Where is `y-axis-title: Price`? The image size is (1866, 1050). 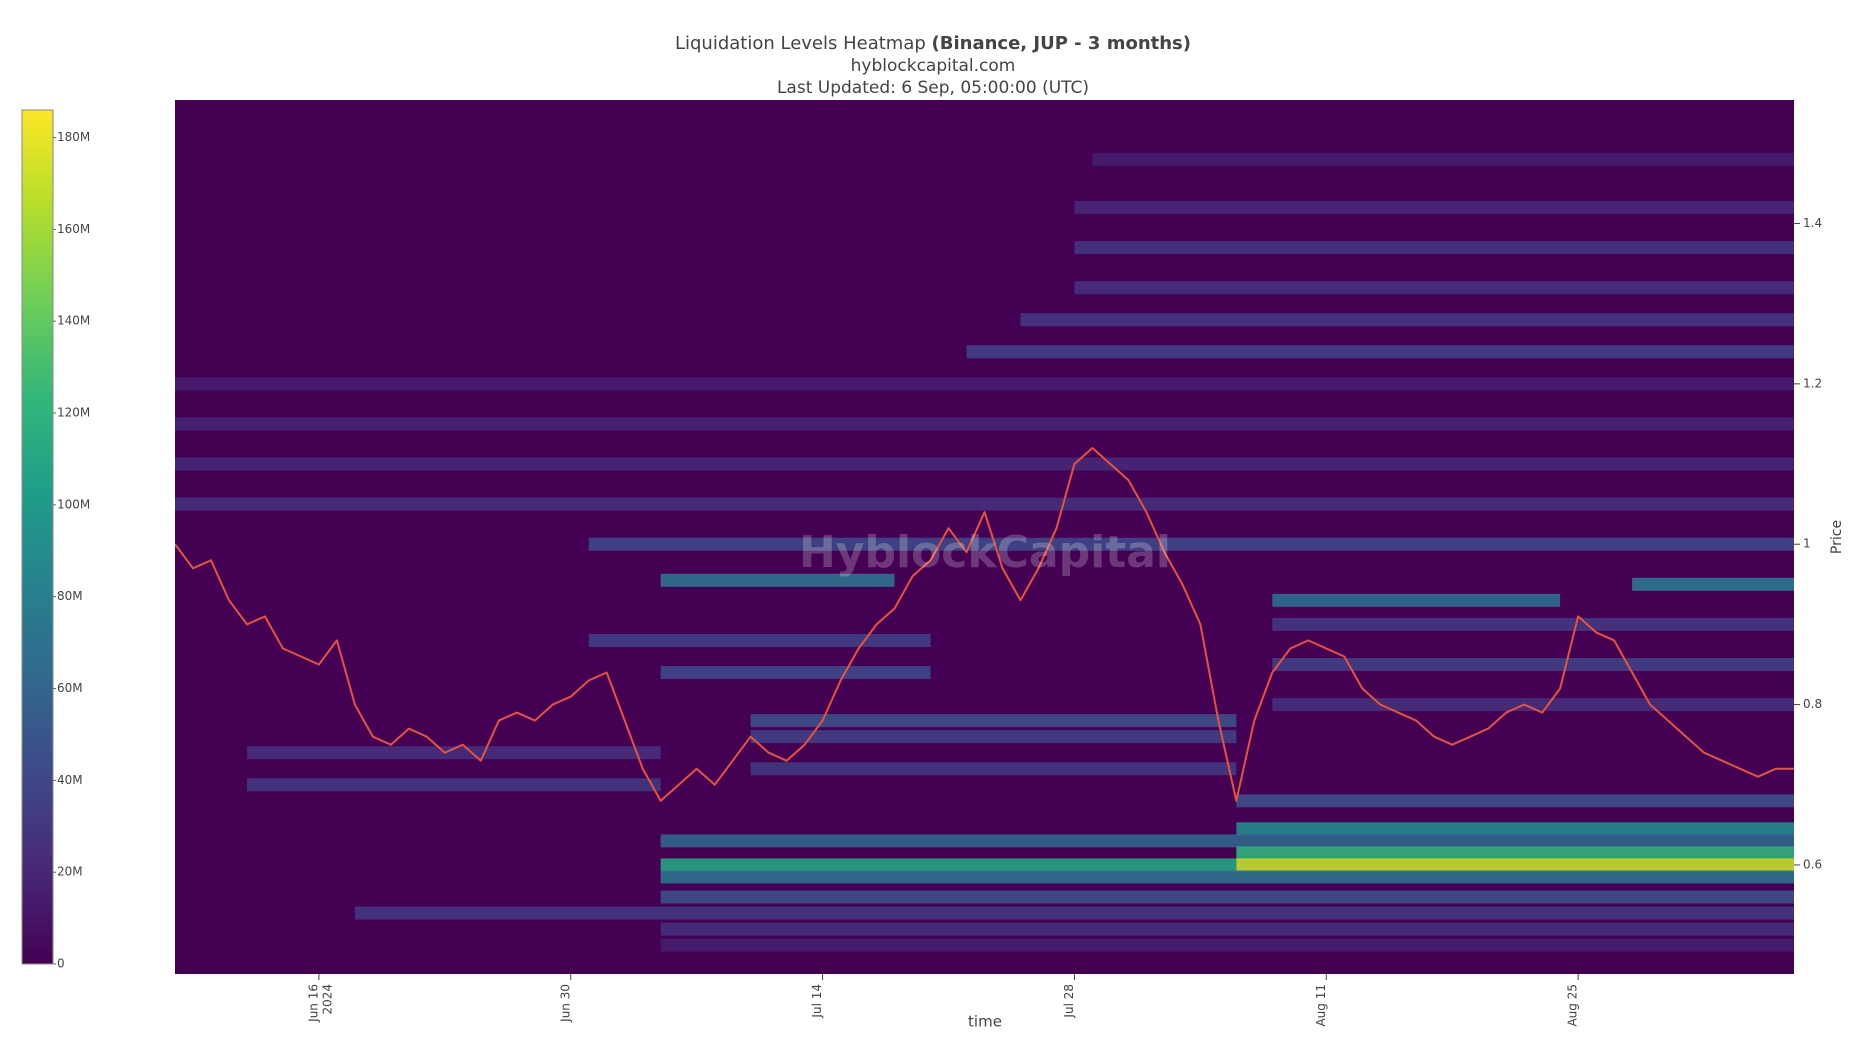
y-axis-title: Price is located at coordinates (1837, 537).